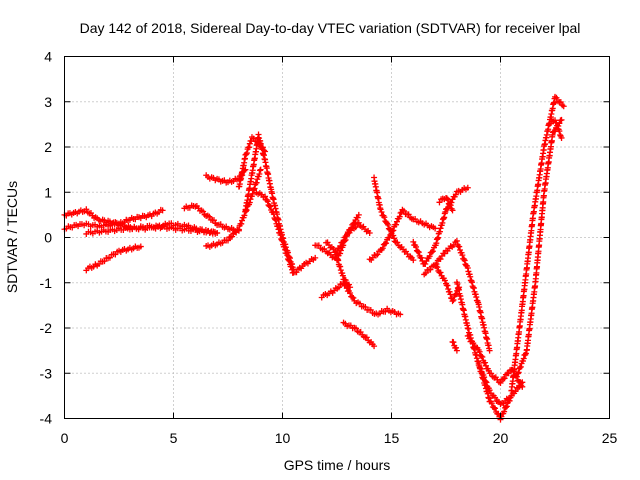 The image size is (640, 480). What do you see at coordinates (65, 438) in the screenshot?
I see `x-tick-label: 0` at bounding box center [65, 438].